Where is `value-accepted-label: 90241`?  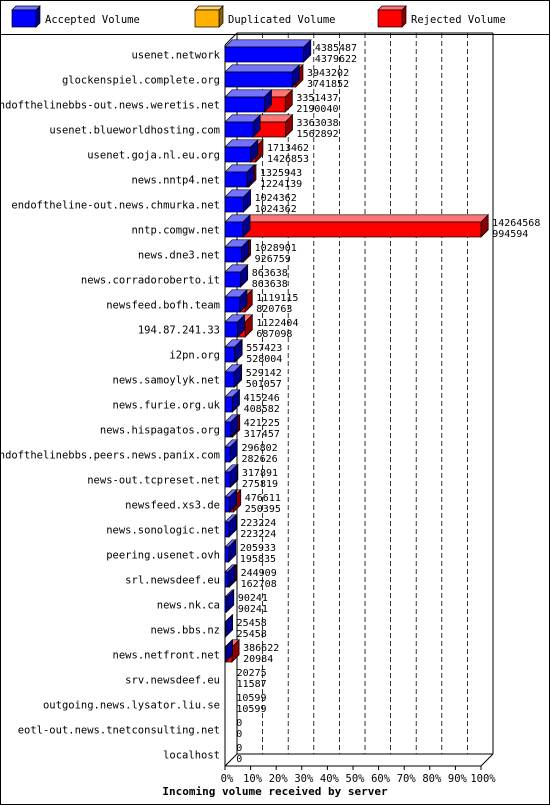 value-accepted-label: 90241 is located at coordinates (253, 609).